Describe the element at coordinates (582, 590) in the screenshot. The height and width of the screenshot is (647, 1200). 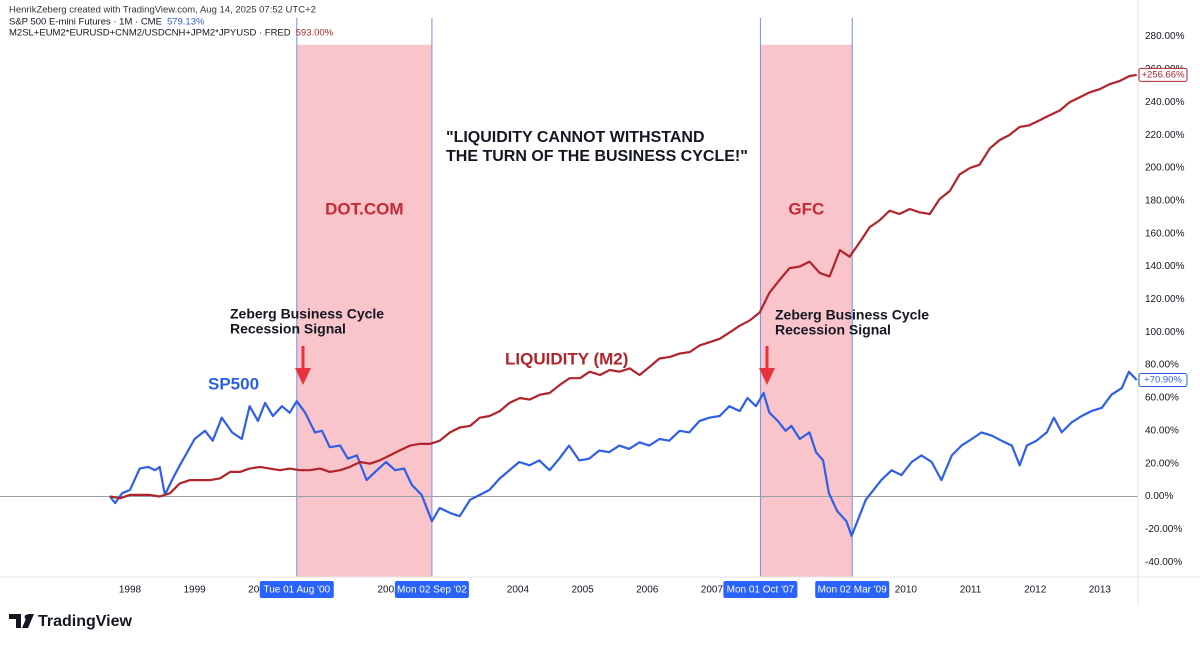
I see `x-tick-label: 2005` at that location.